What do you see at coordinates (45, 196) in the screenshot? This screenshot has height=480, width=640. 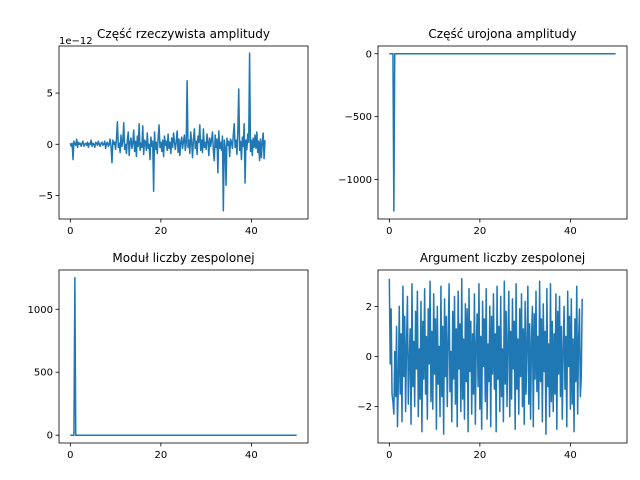 I see `y-tick-label: −5` at bounding box center [45, 196].